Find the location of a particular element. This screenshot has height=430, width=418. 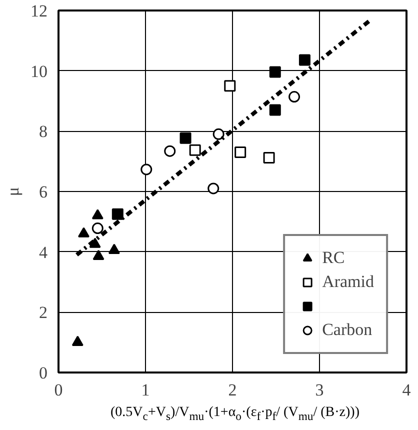

y-tick-label: 4 is located at coordinates (43, 252).